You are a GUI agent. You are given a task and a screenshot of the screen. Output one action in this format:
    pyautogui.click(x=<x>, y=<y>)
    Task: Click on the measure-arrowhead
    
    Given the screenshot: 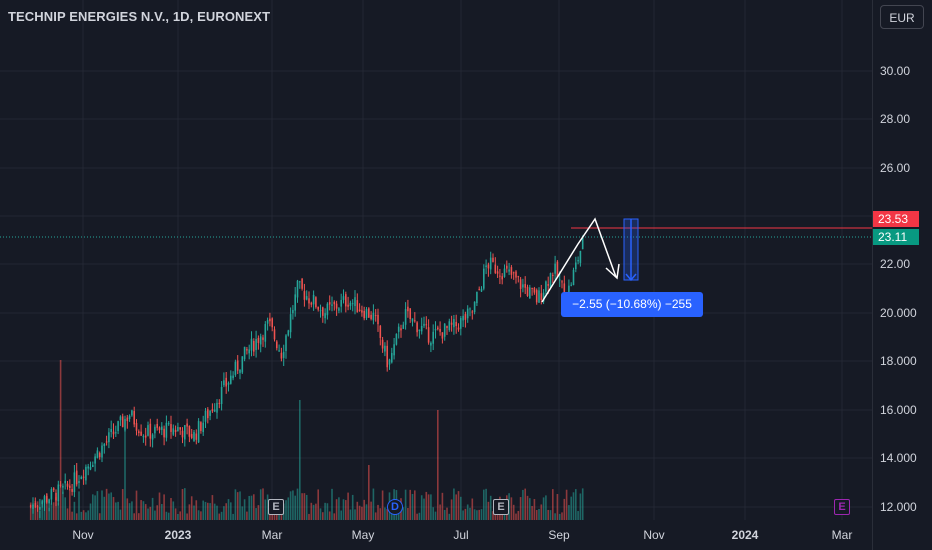 What is the action you would take?
    pyautogui.click(x=631, y=277)
    